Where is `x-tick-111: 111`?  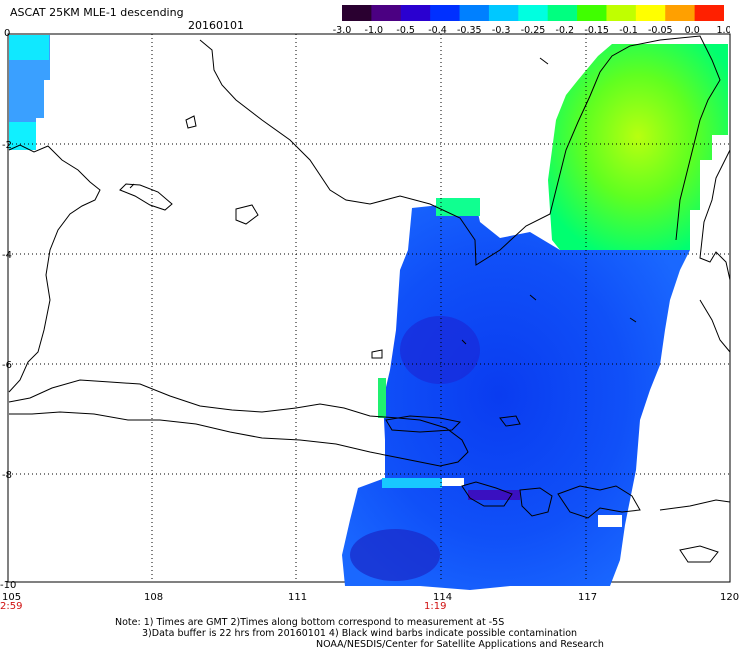
x-tick-111: 111 is located at coordinates (297, 597).